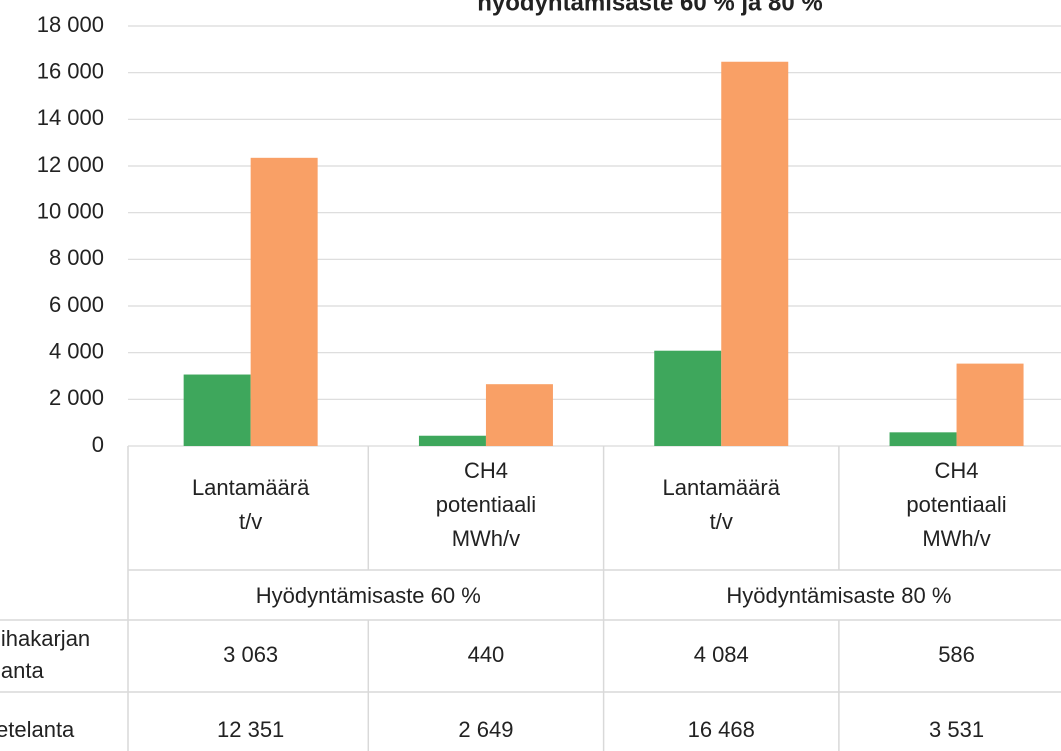 This screenshot has height=751, width=1061. Describe the element at coordinates (486, 654) in the screenshot. I see `table-cell: 440` at that location.